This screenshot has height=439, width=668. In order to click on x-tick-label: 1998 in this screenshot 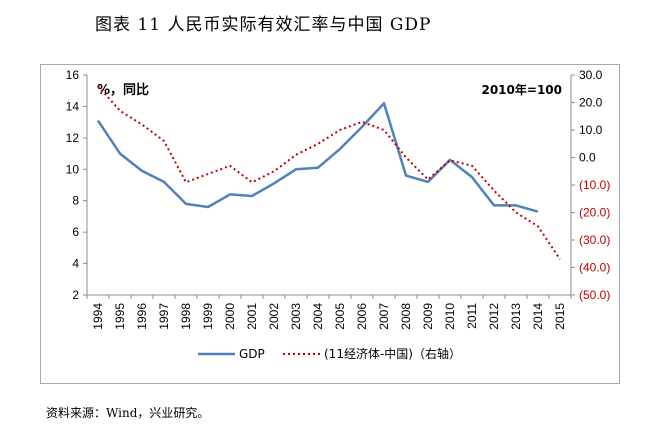, I will do `click(186, 316)`.